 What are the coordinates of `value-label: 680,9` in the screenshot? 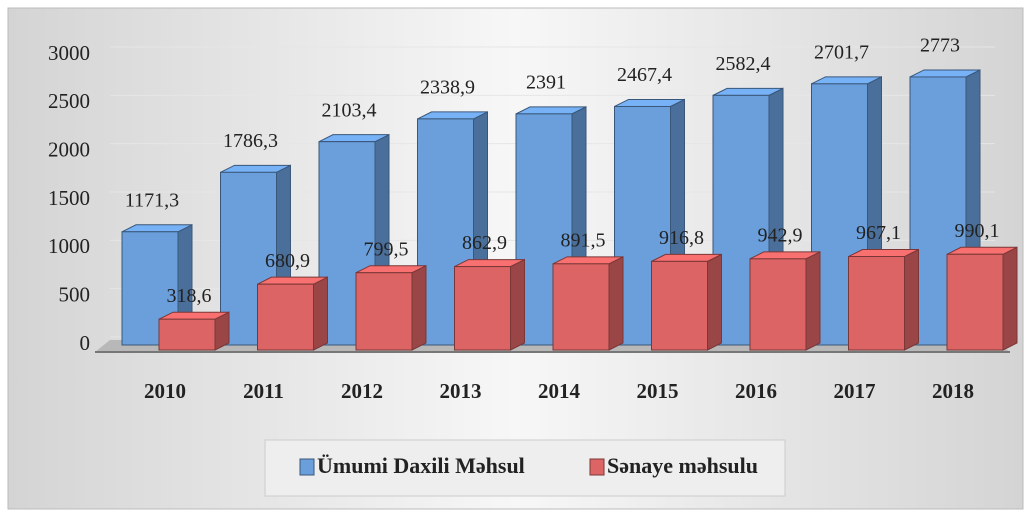 It's located at (287, 261).